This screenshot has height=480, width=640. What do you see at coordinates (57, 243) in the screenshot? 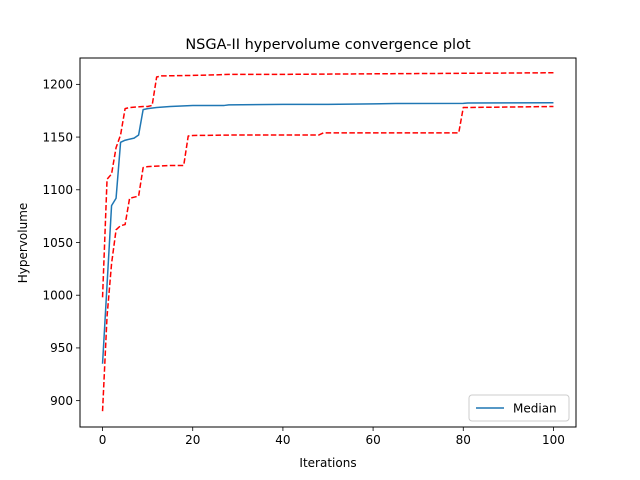
I see `y-tick-label: 1050` at bounding box center [57, 243].